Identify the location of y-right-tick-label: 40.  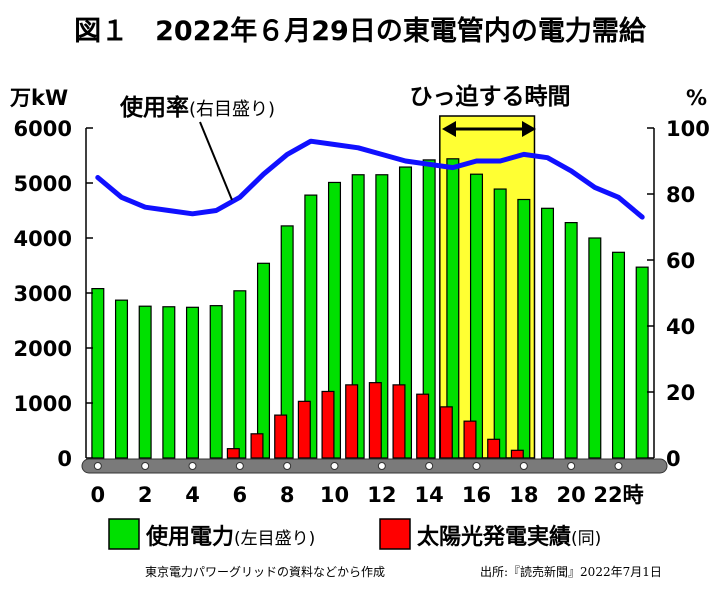
(680, 327).